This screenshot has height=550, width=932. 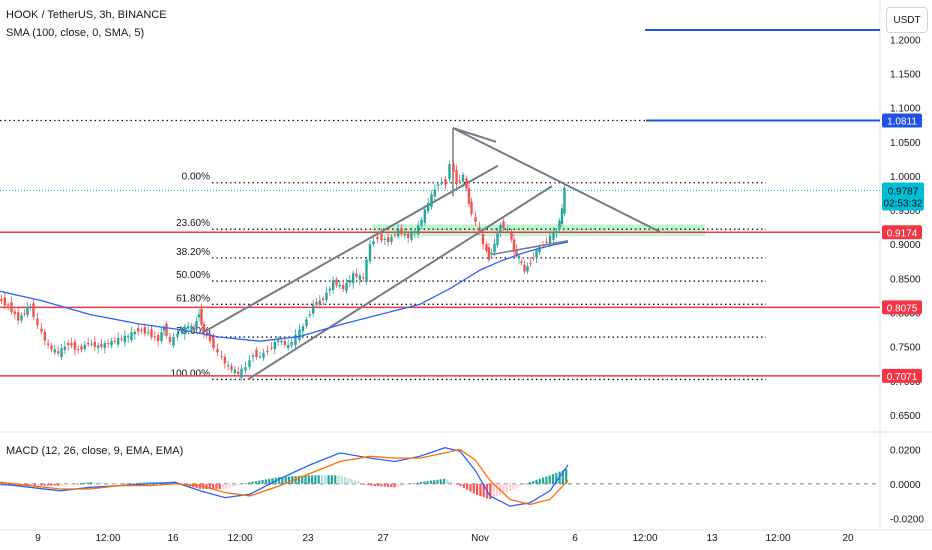 I want to click on level-price-badge, so click(x=902, y=375).